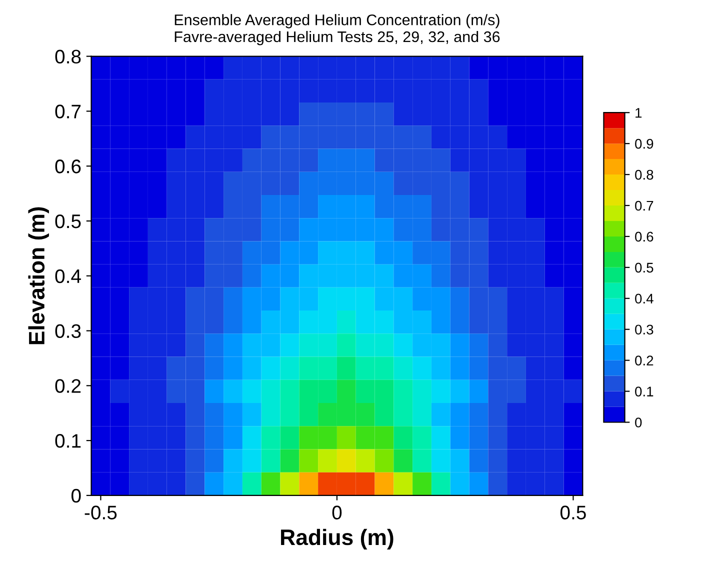 Image resolution: width=702 pixels, height=563 pixels. Describe the element at coordinates (573, 513) in the screenshot. I see `x-tick-label: 0.5` at that location.